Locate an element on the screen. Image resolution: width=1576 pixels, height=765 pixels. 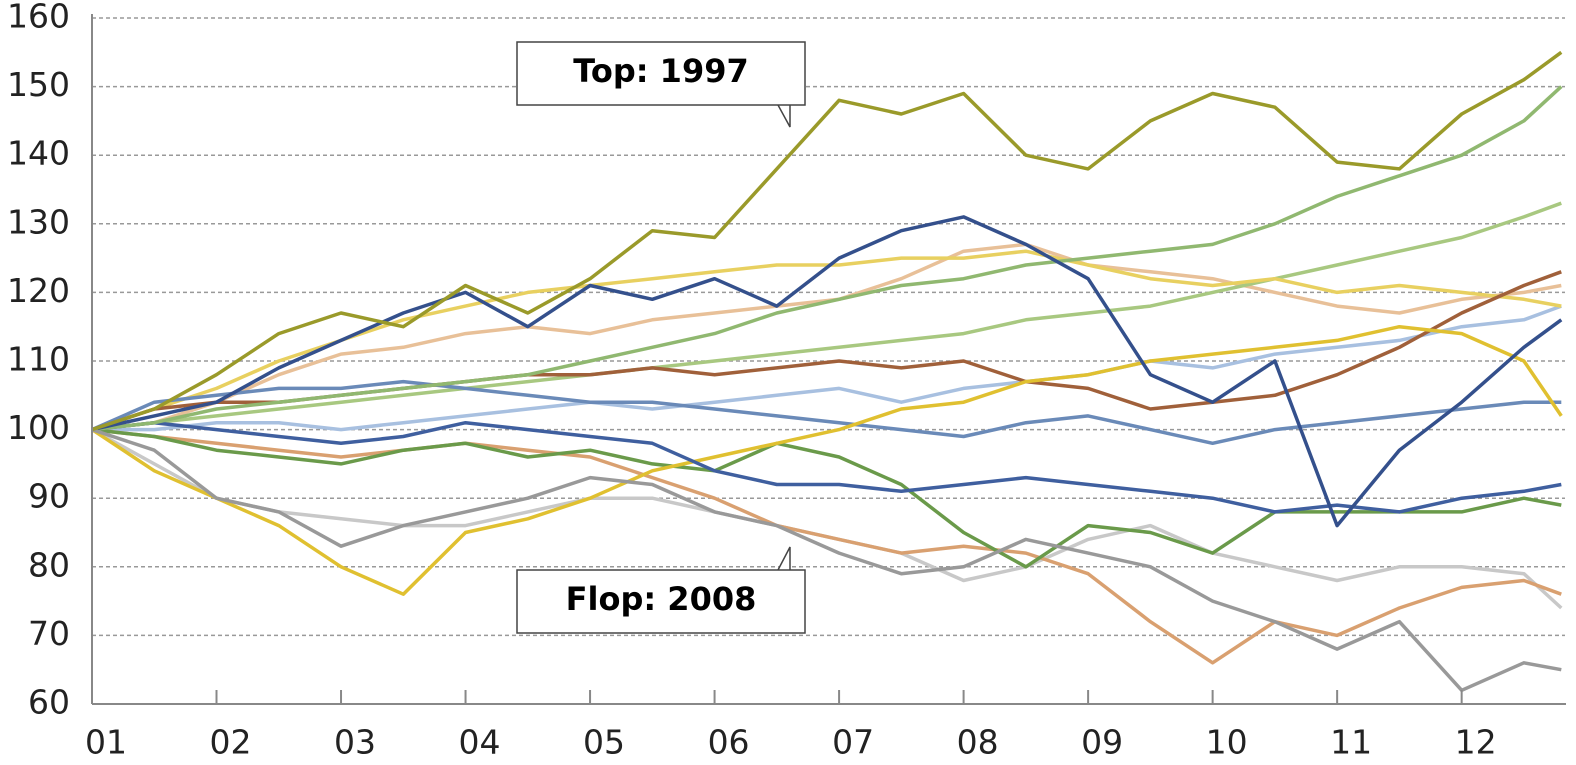
y-tick-label: 90 is located at coordinates (49, 496).